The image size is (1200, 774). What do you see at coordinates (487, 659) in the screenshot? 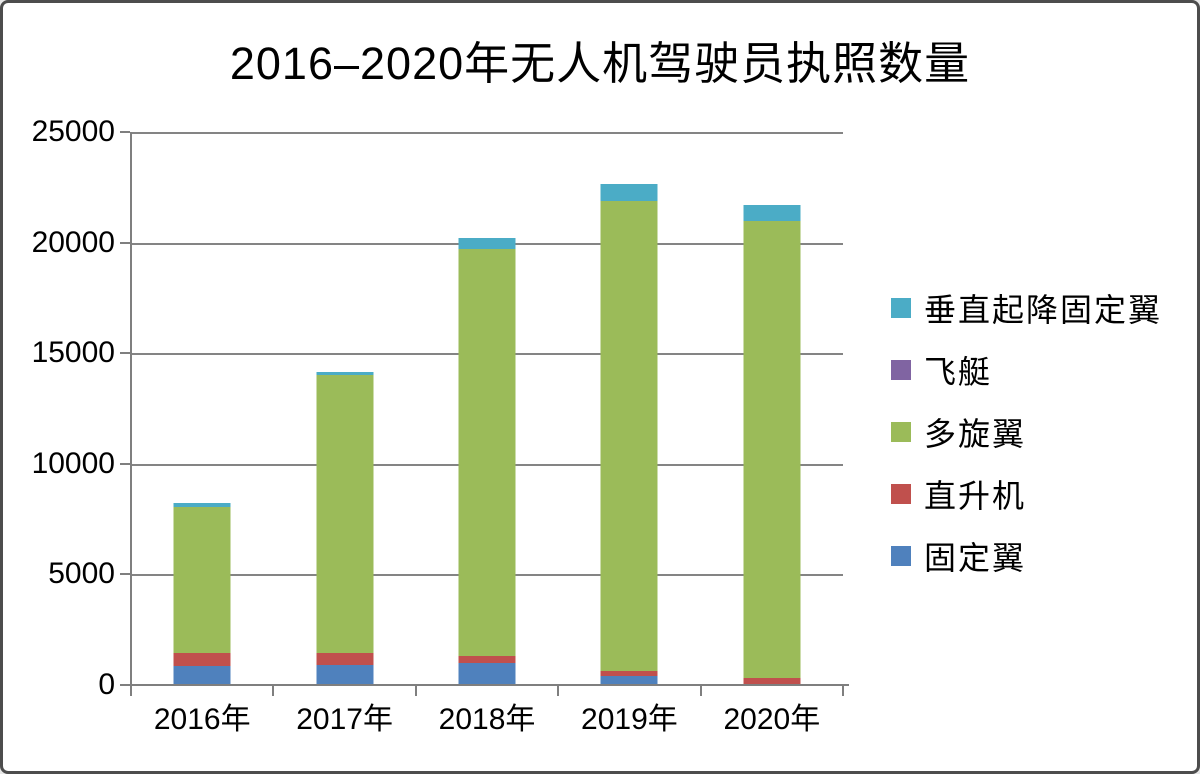
I see `bar-segment-helicopter-2018年` at bounding box center [487, 659].